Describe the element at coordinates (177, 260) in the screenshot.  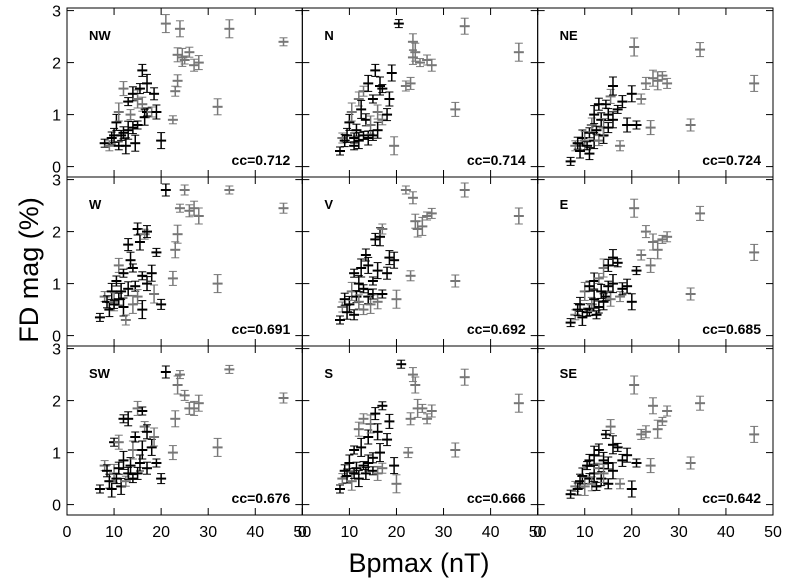
I see `panel-w: 1 2 3 0 Wcc=0.691` at that location.